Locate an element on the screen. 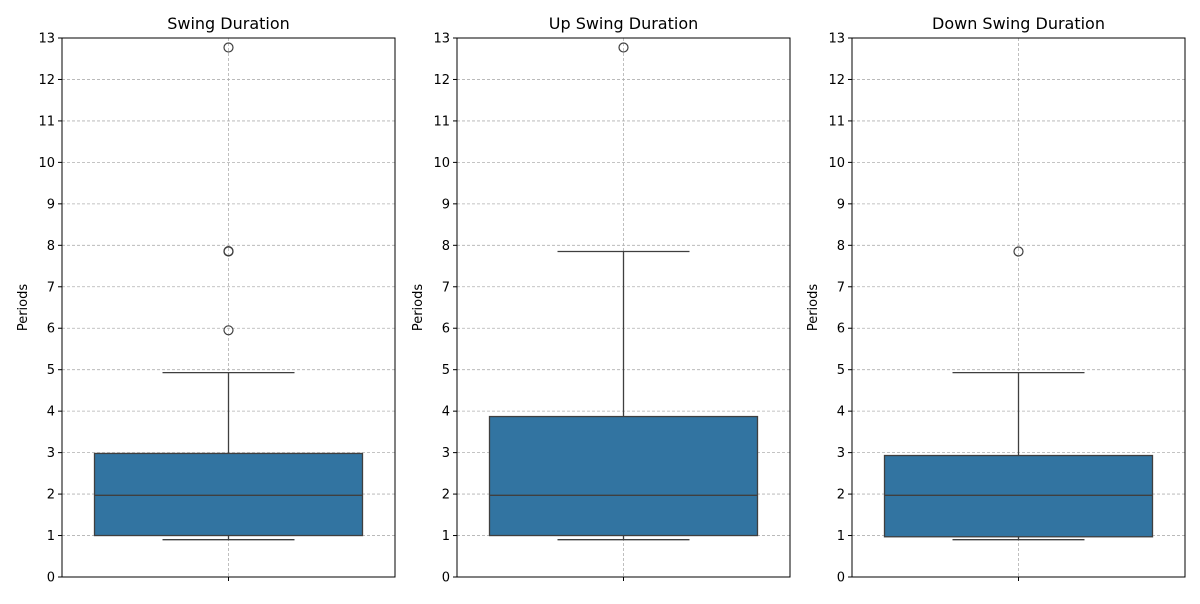  subplot-title: Down Swing Duration is located at coordinates (1018, 23).